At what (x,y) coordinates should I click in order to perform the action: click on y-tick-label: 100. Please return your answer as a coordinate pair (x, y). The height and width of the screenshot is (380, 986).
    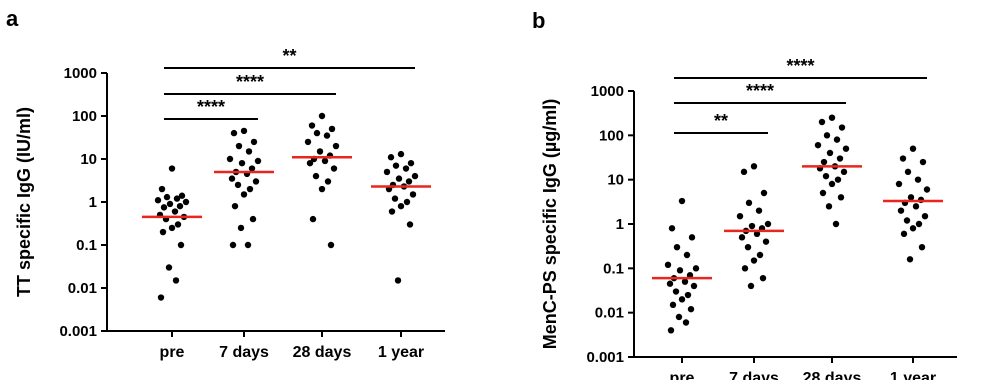
    Looking at the image, I should click on (611, 135).